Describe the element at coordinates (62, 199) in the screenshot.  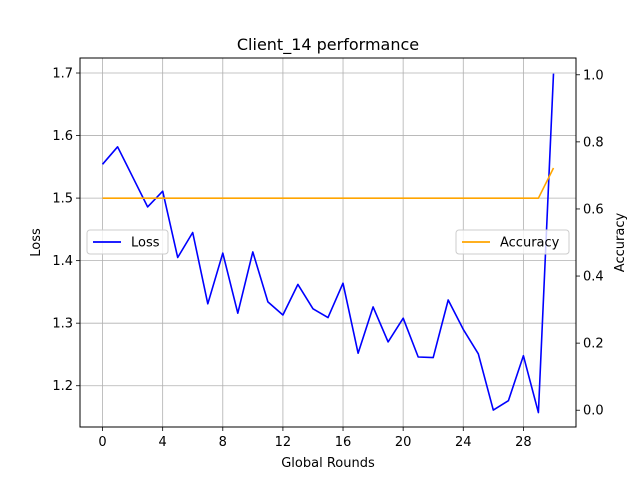
I see `y-left-tick-label: 1.5` at that location.